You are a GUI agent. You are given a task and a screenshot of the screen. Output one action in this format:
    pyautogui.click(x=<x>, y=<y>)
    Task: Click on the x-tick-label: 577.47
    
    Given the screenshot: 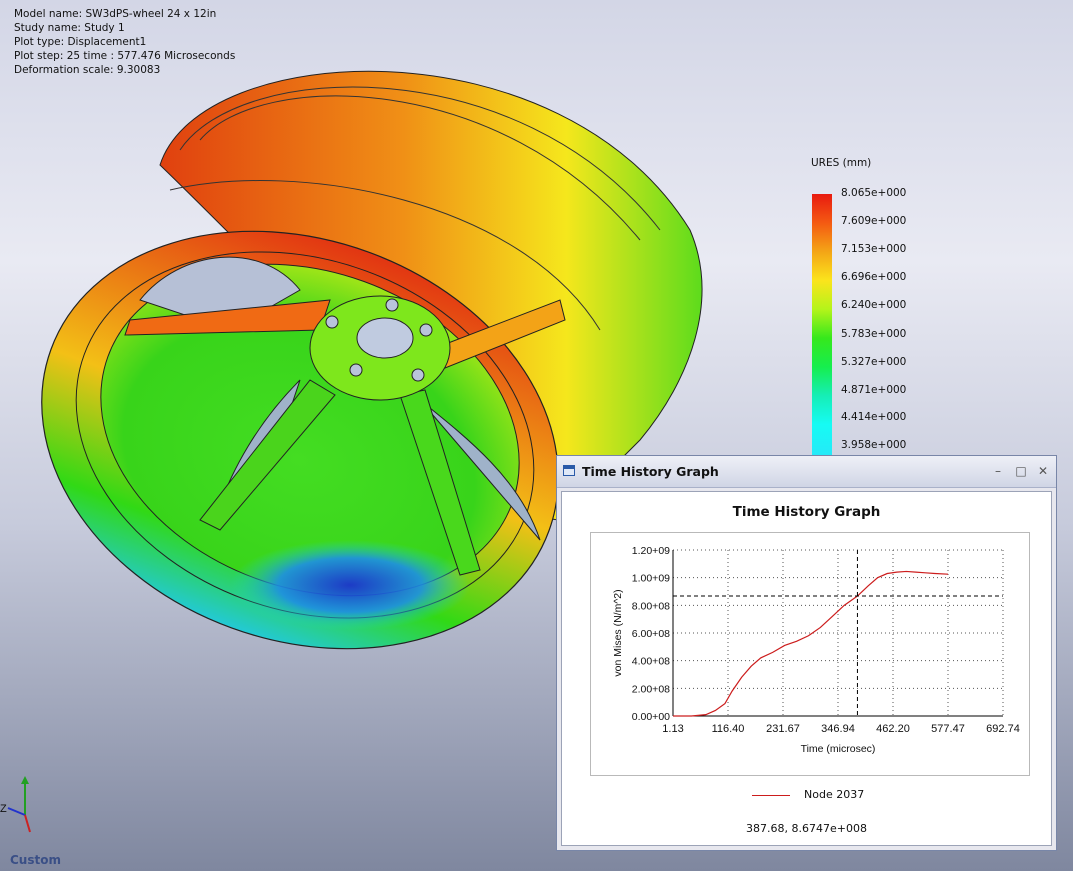 What is the action you would take?
    pyautogui.click(x=948, y=729)
    